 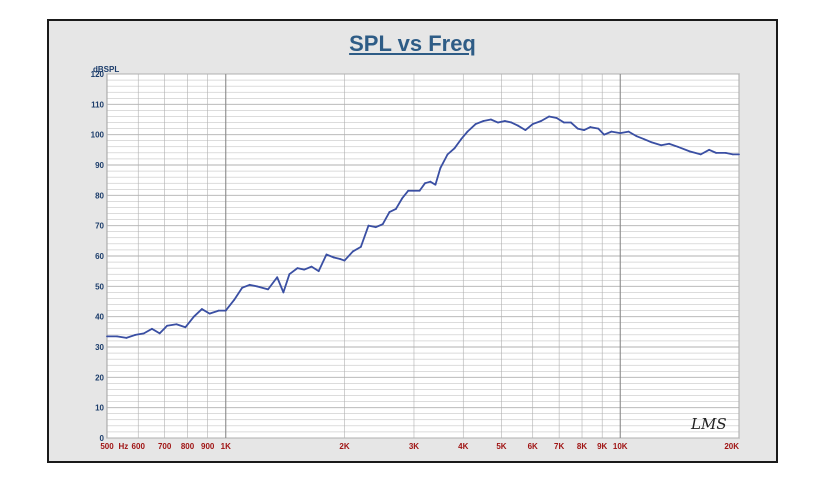 I want to click on x-tick-label: 900, so click(x=208, y=446).